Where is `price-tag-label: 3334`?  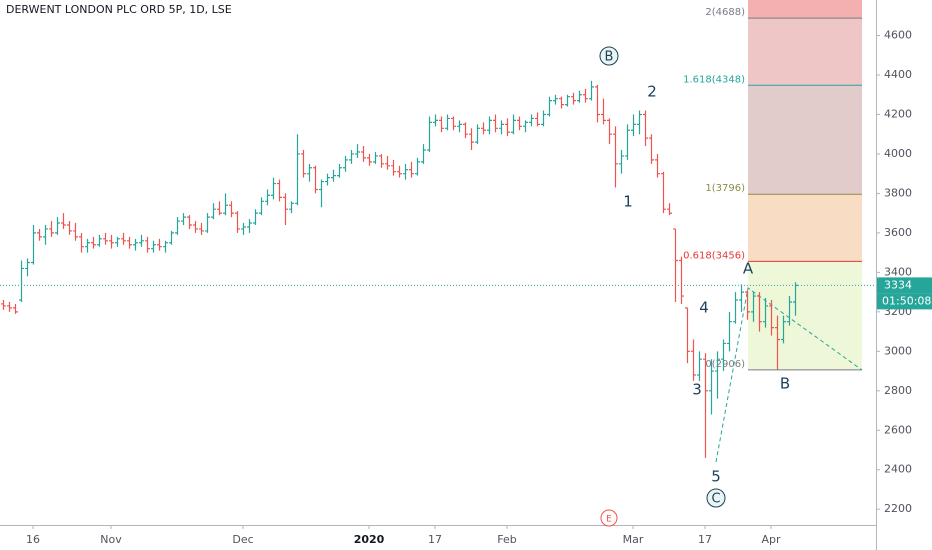
price-tag-label: 3334 is located at coordinates (898, 284).